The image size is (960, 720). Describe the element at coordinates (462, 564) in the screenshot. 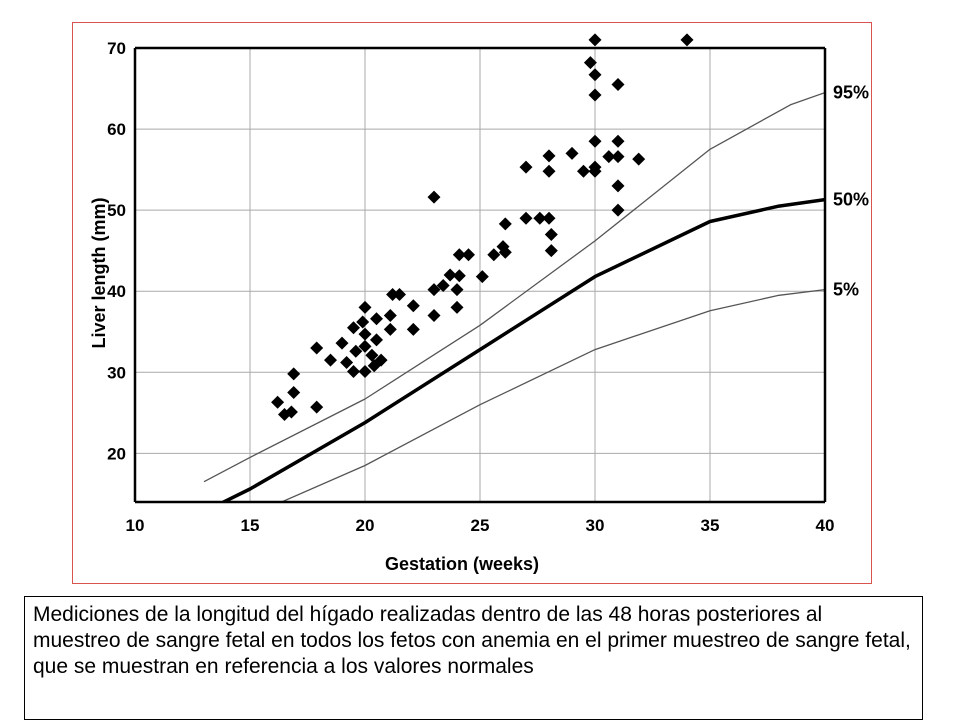

I see `x-axis-title: Gestation (weeks)` at that location.